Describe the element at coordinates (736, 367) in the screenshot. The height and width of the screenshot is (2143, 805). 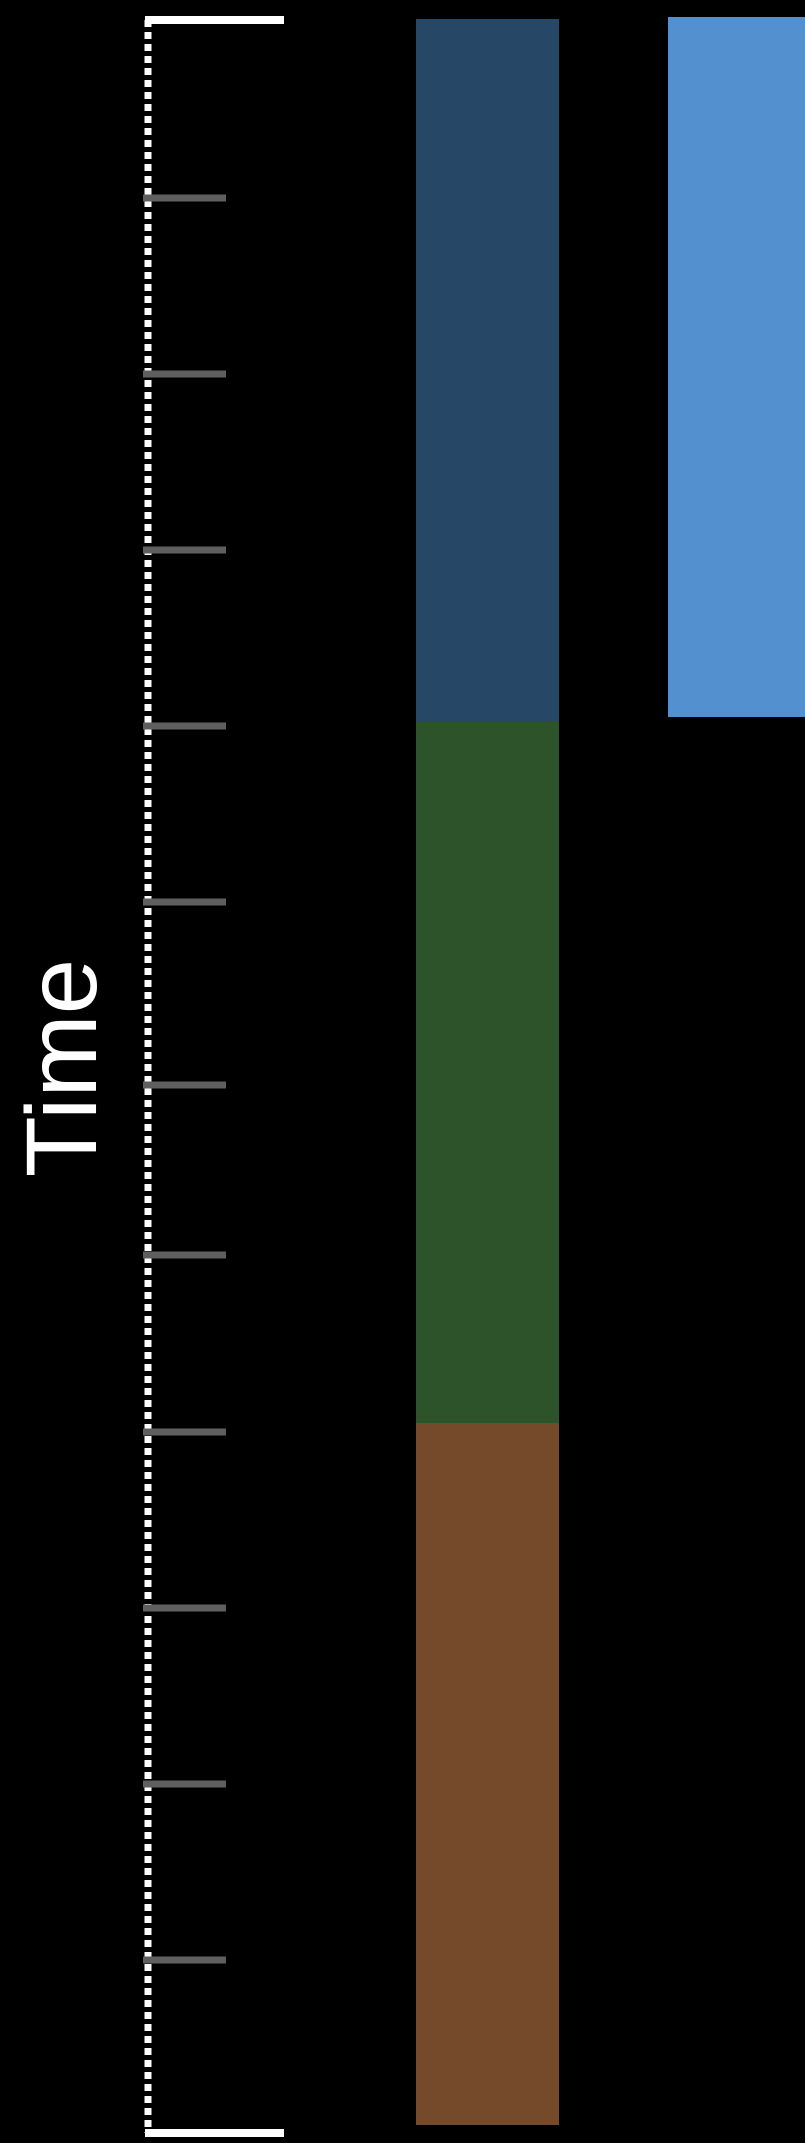
I see `light-blue-segment` at that location.